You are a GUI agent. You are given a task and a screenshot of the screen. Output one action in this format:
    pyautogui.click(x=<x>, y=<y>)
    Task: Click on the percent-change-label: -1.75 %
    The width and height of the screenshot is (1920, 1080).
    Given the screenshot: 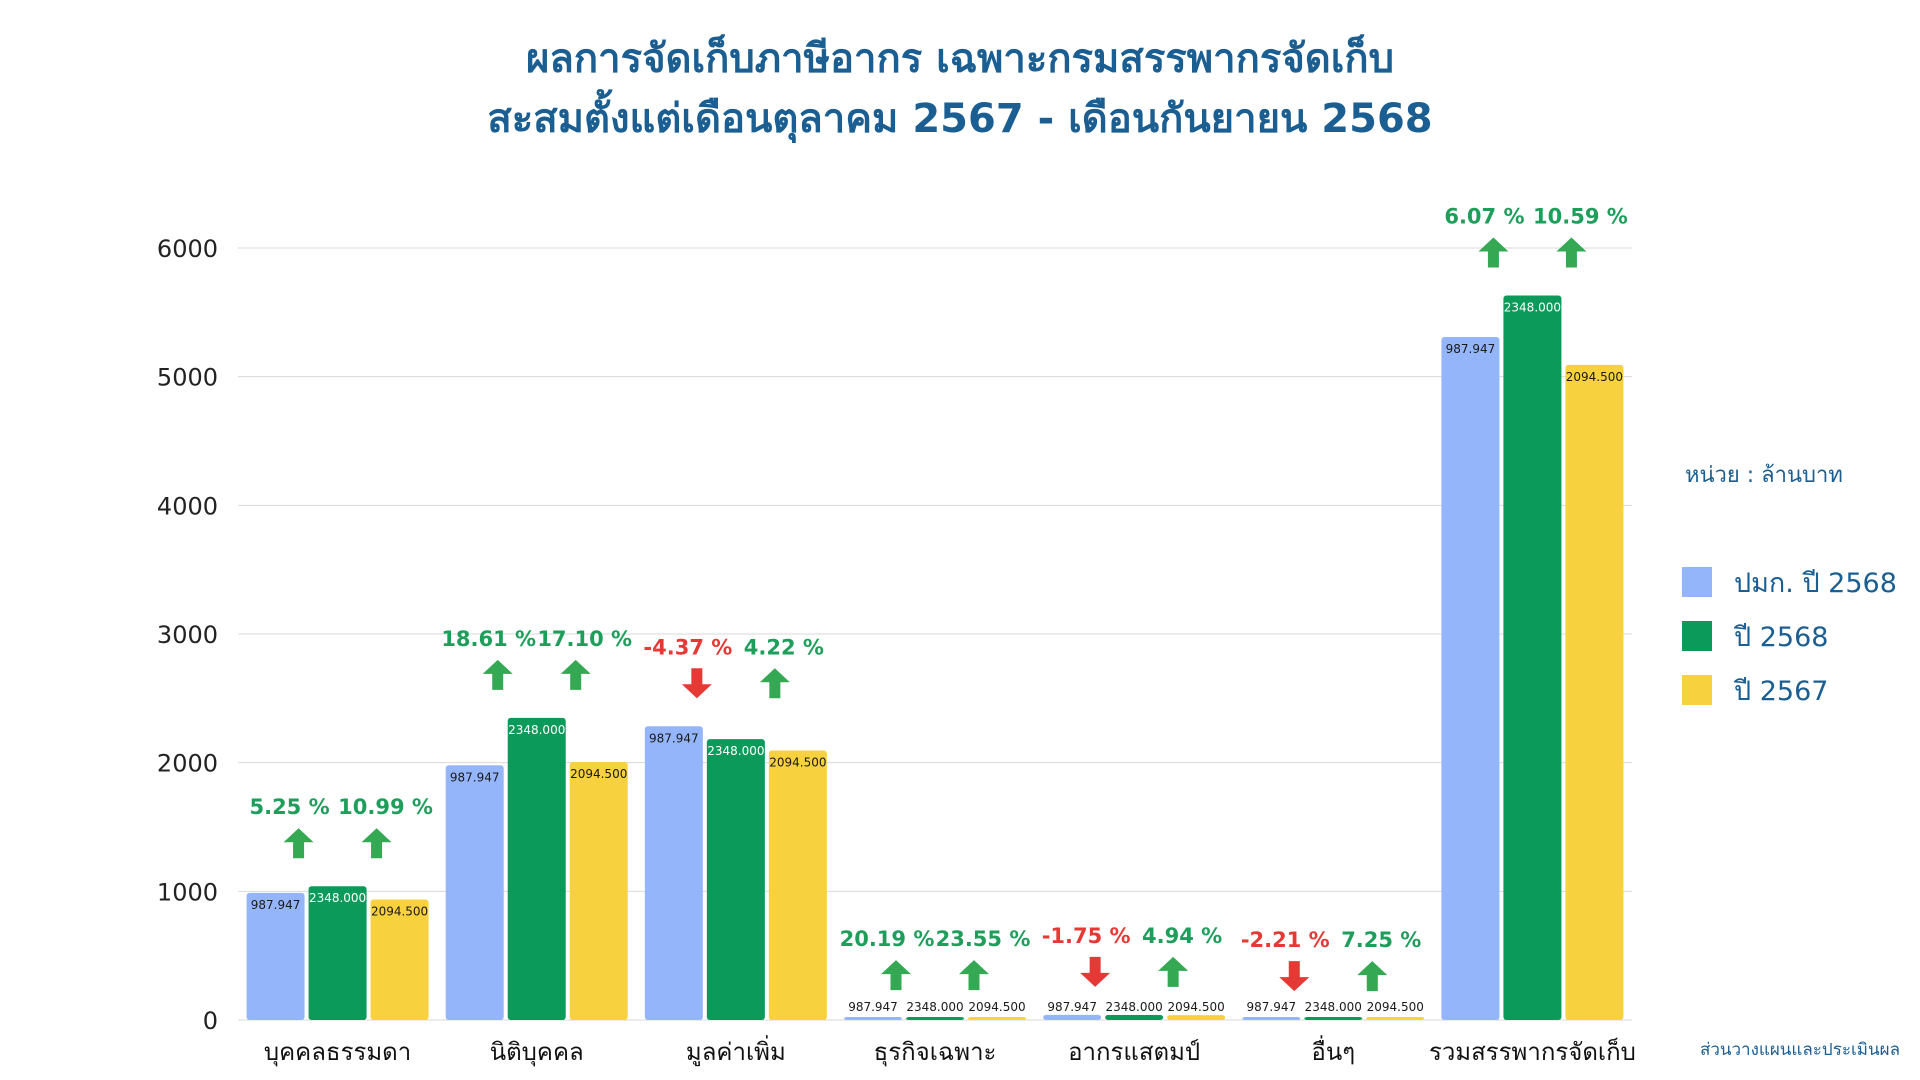 What is the action you would take?
    pyautogui.click(x=1086, y=936)
    